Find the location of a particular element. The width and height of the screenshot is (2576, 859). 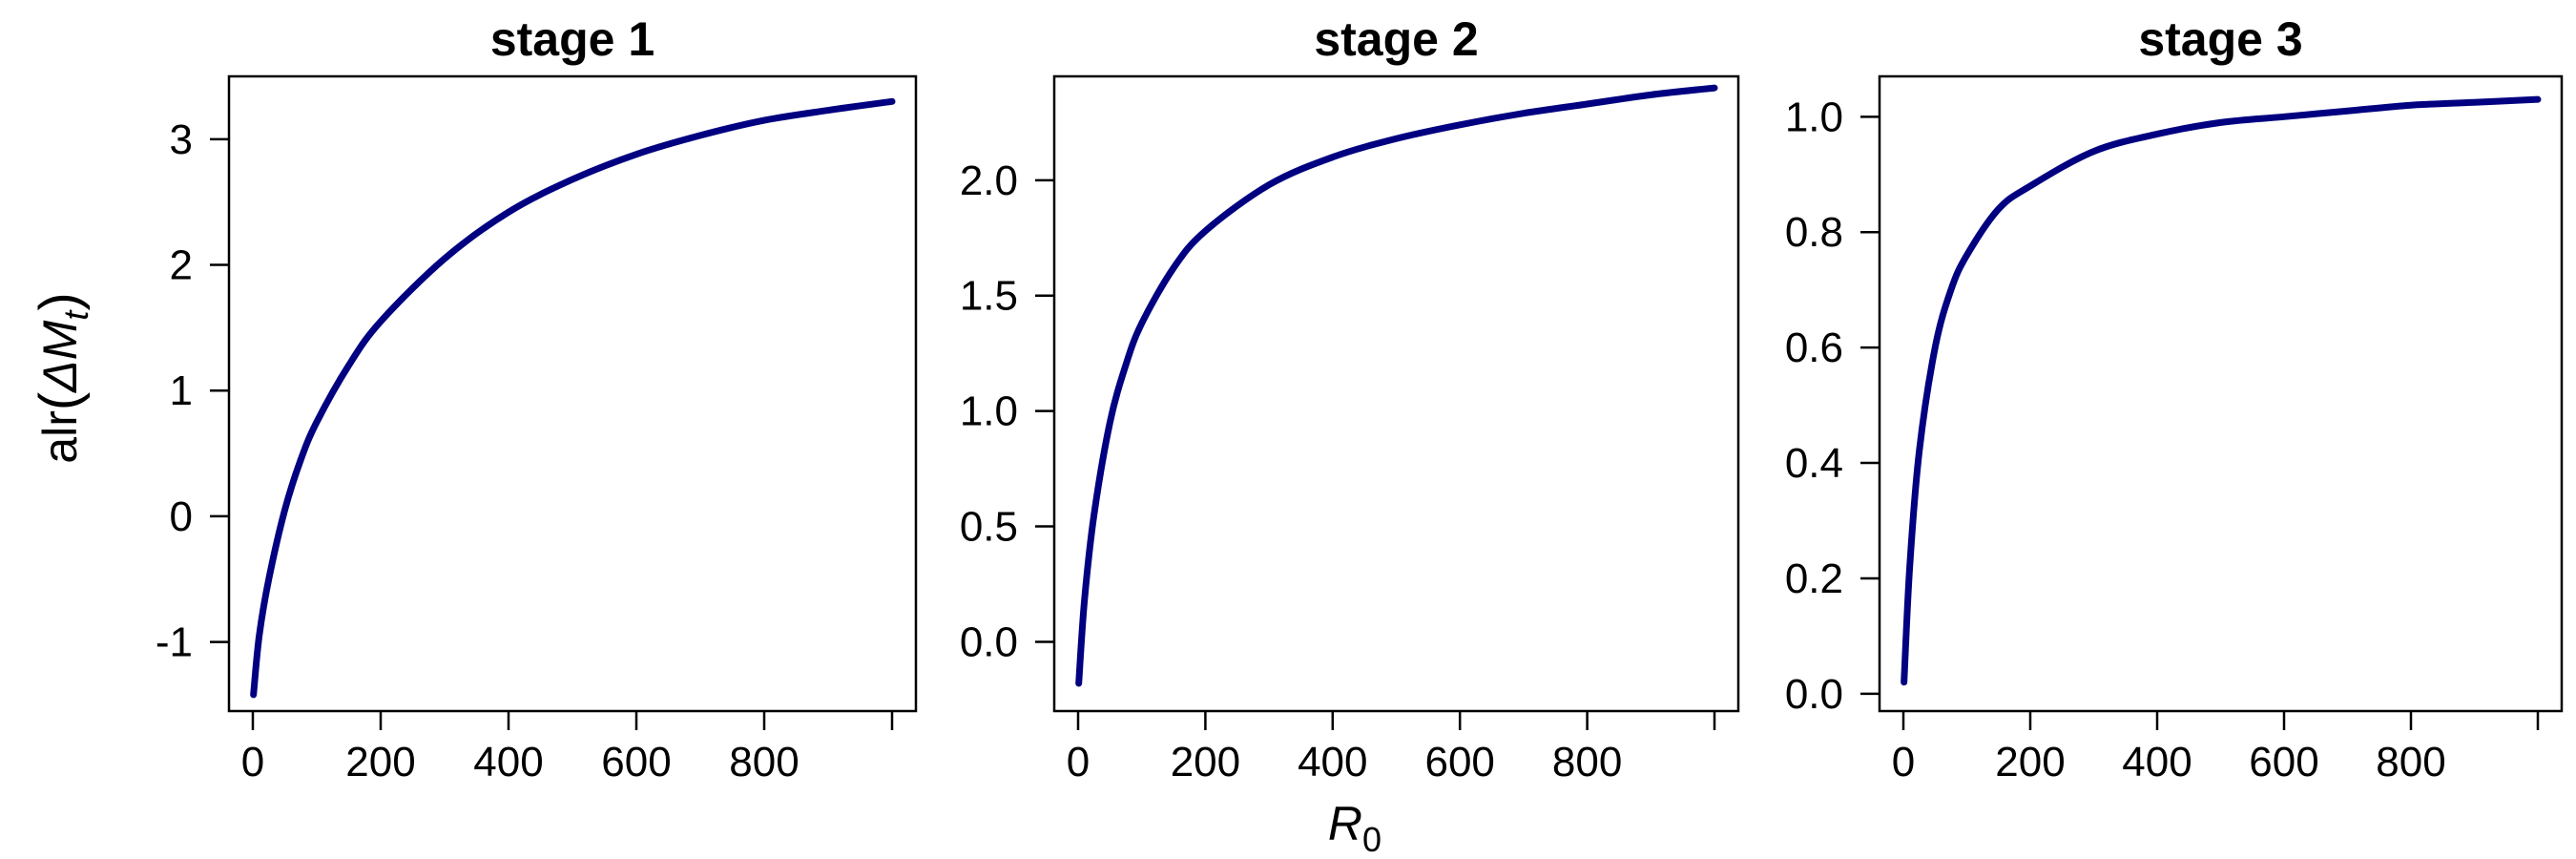

panel-title: stage 1 is located at coordinates (572, 39).